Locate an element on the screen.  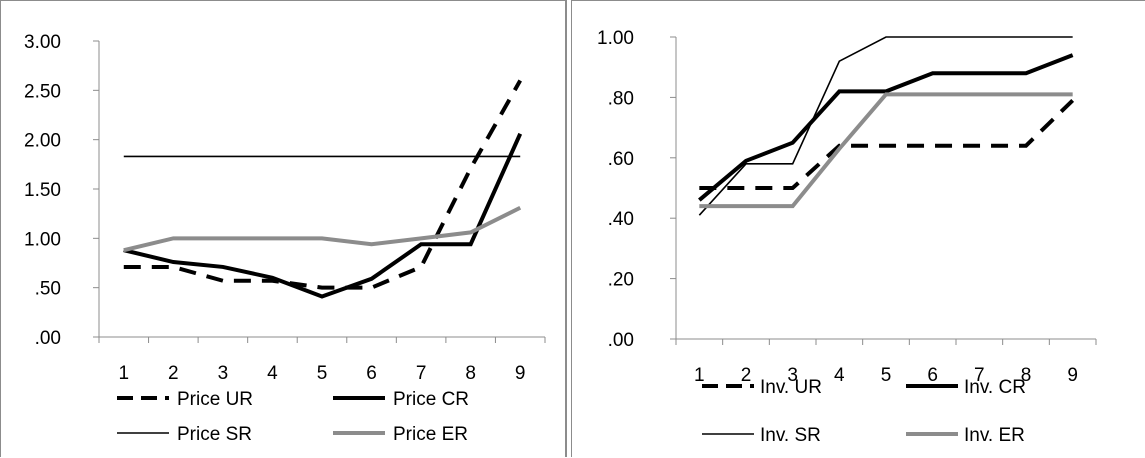
series-line-price-cr is located at coordinates (323, 215).